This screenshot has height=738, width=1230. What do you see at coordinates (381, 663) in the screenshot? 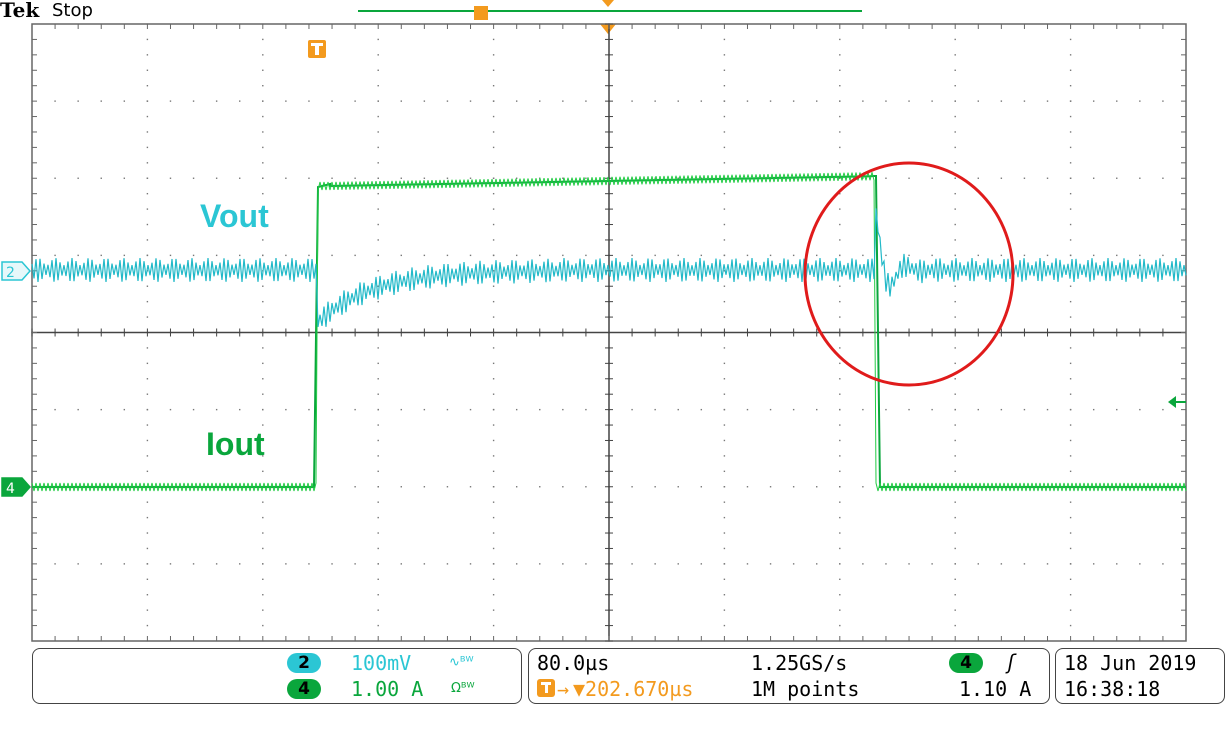
I see `channel-2-scale: 100mV` at bounding box center [381, 663].